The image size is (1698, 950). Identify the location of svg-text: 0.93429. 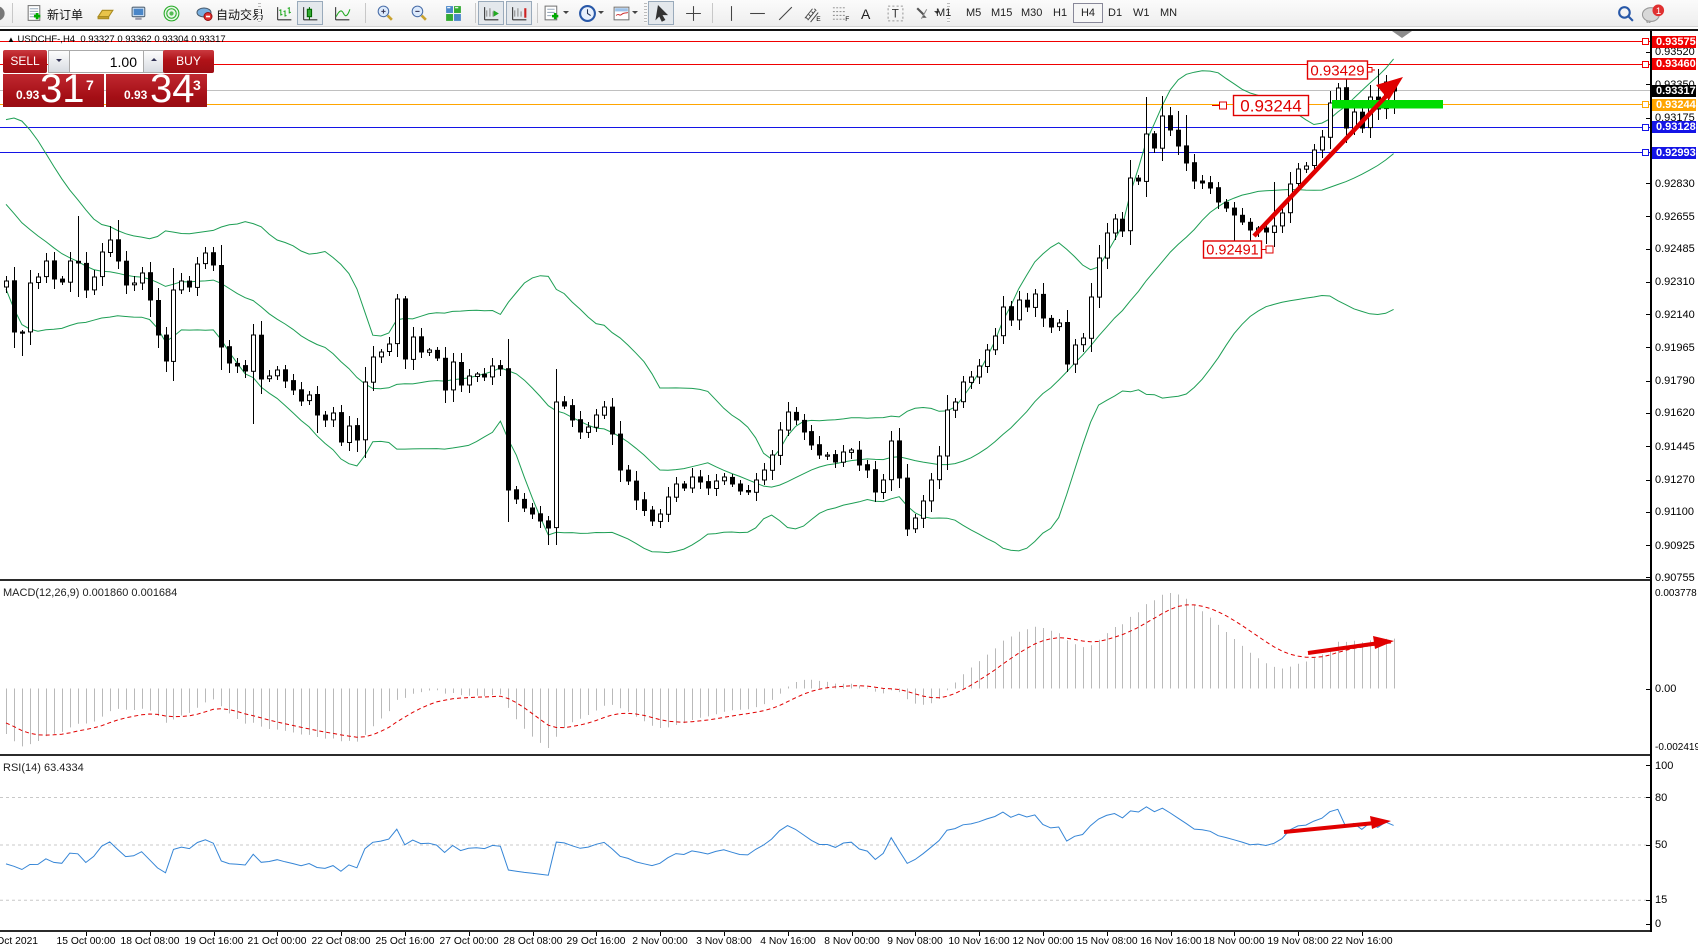
(1337, 70).